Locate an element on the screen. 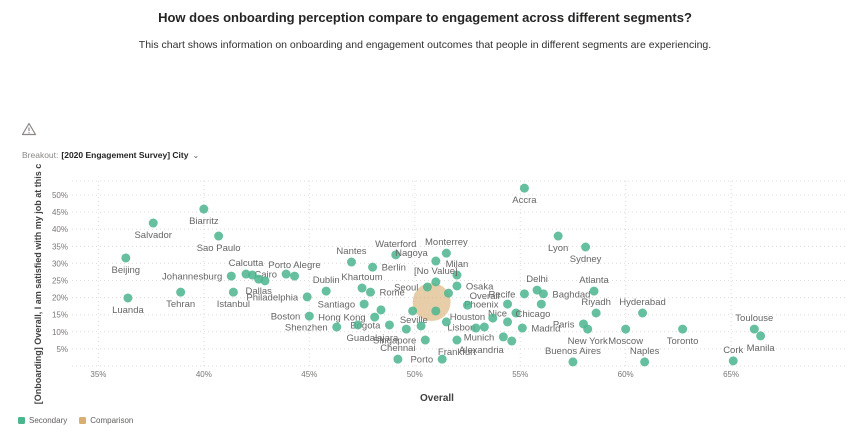 The width and height of the screenshot is (850, 436). scatter-point-luanda is located at coordinates (128, 298).